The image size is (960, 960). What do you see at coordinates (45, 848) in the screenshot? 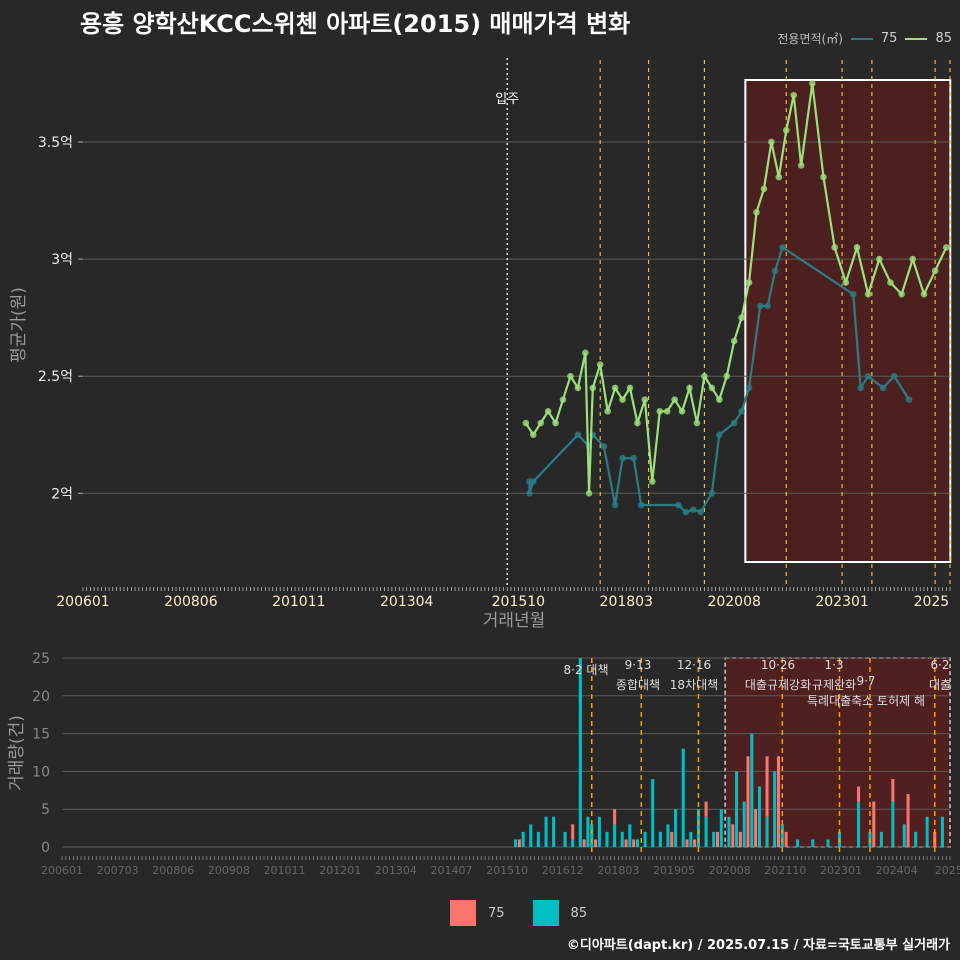
I see `y-tick-label: 0` at bounding box center [45, 848].